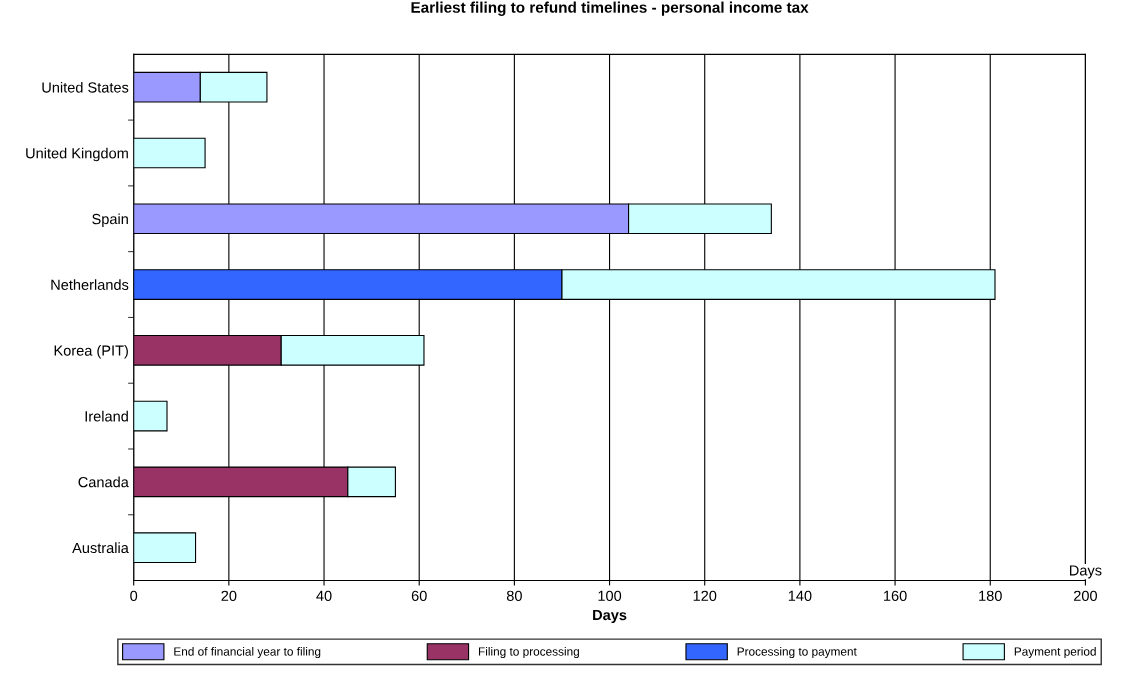 The image size is (1133, 679). I want to click on x-tick-label: 80, so click(514, 595).